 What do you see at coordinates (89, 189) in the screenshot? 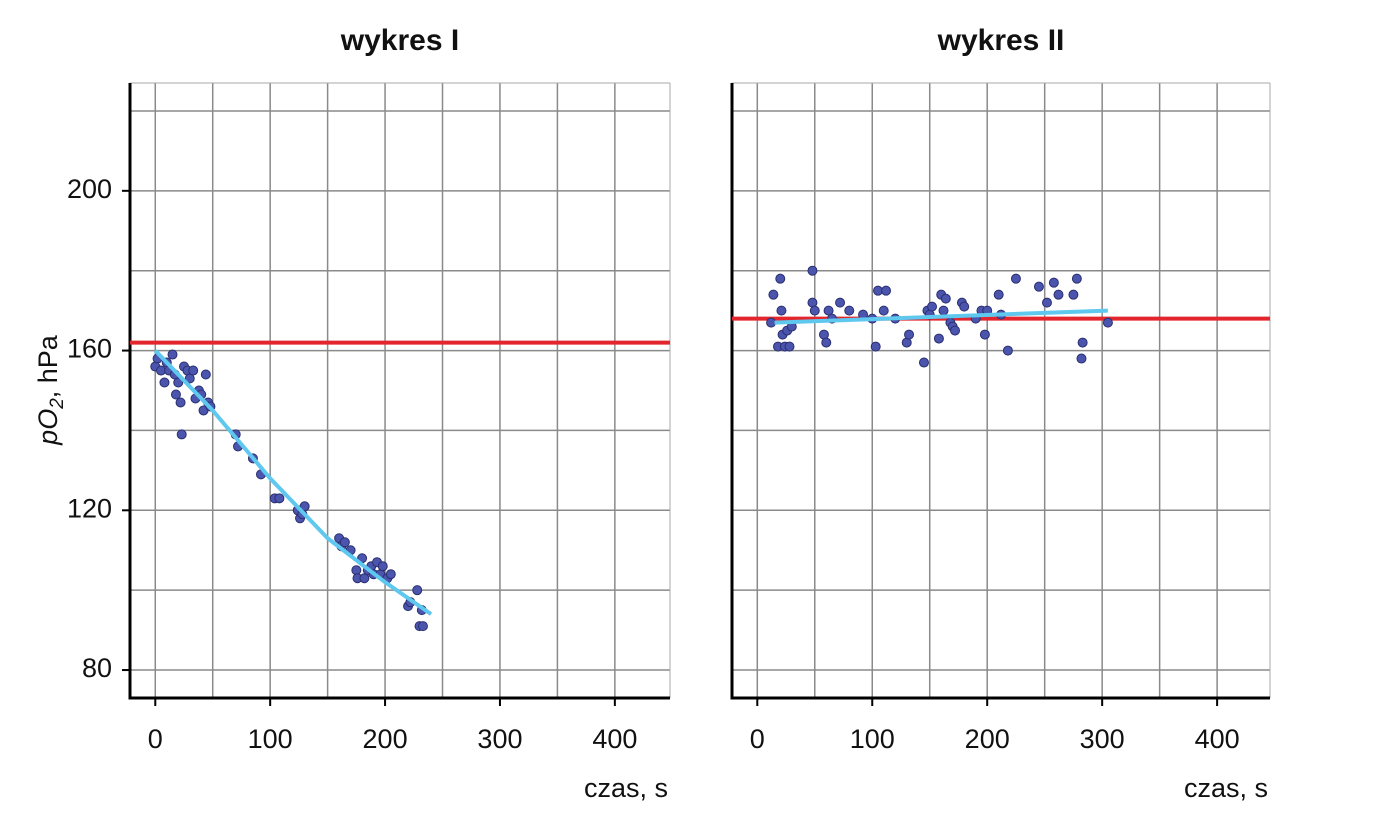
I see `y-tick-label: 200` at bounding box center [89, 189].